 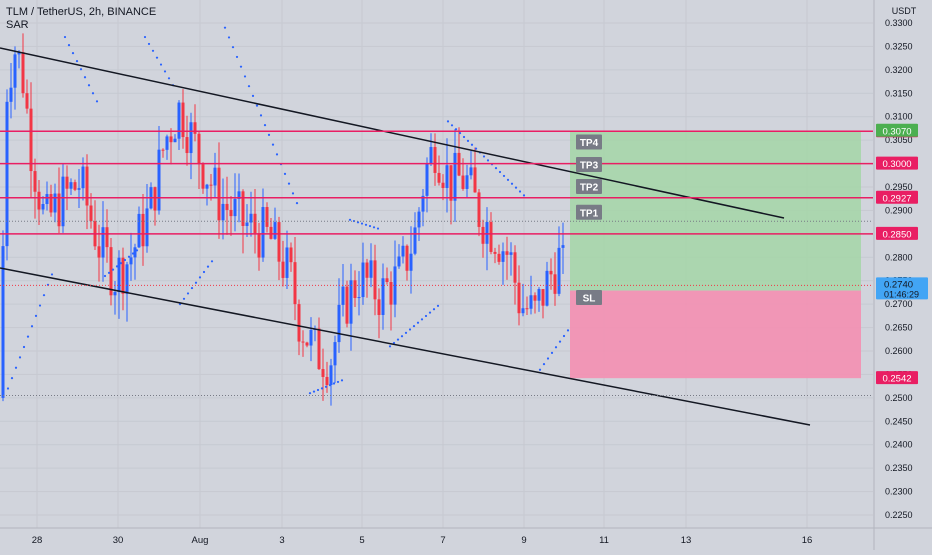 I want to click on zone-label-sl: SL, so click(x=589, y=298).